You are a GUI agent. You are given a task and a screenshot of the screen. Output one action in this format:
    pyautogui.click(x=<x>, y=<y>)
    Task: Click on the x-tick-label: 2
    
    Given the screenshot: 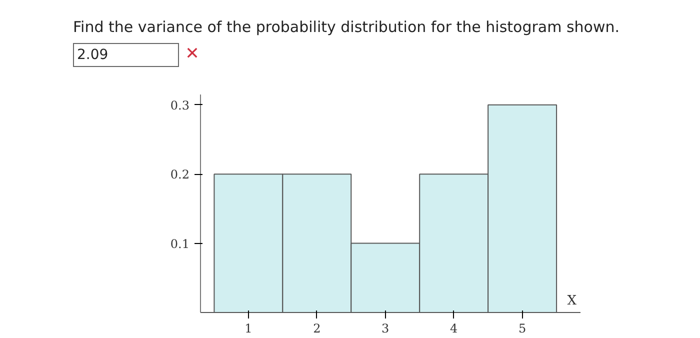 What is the action you would take?
    pyautogui.click(x=317, y=329)
    